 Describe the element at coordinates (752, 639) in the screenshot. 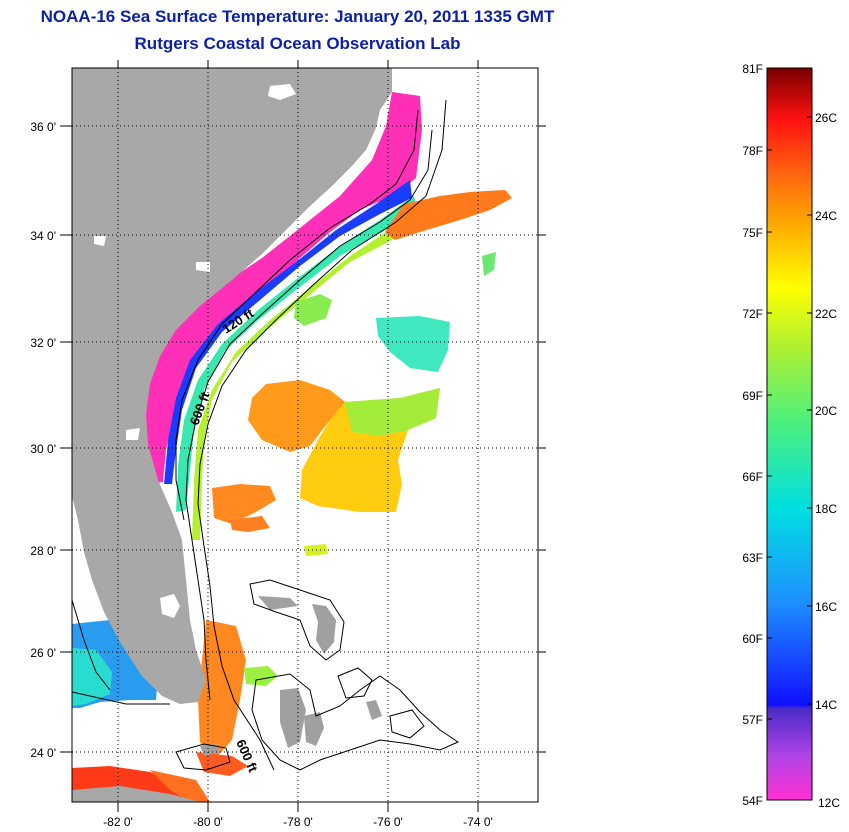

I see `f-label-60: 60F` at that location.